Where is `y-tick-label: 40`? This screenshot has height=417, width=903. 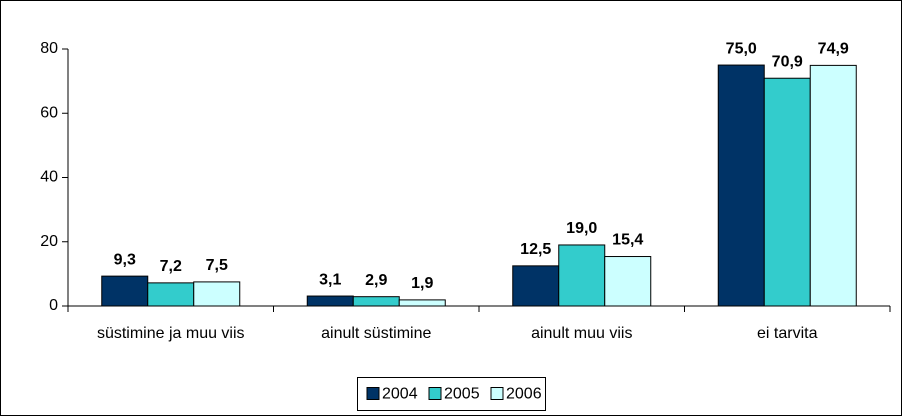 y-tick-label: 40 is located at coordinates (49, 177).